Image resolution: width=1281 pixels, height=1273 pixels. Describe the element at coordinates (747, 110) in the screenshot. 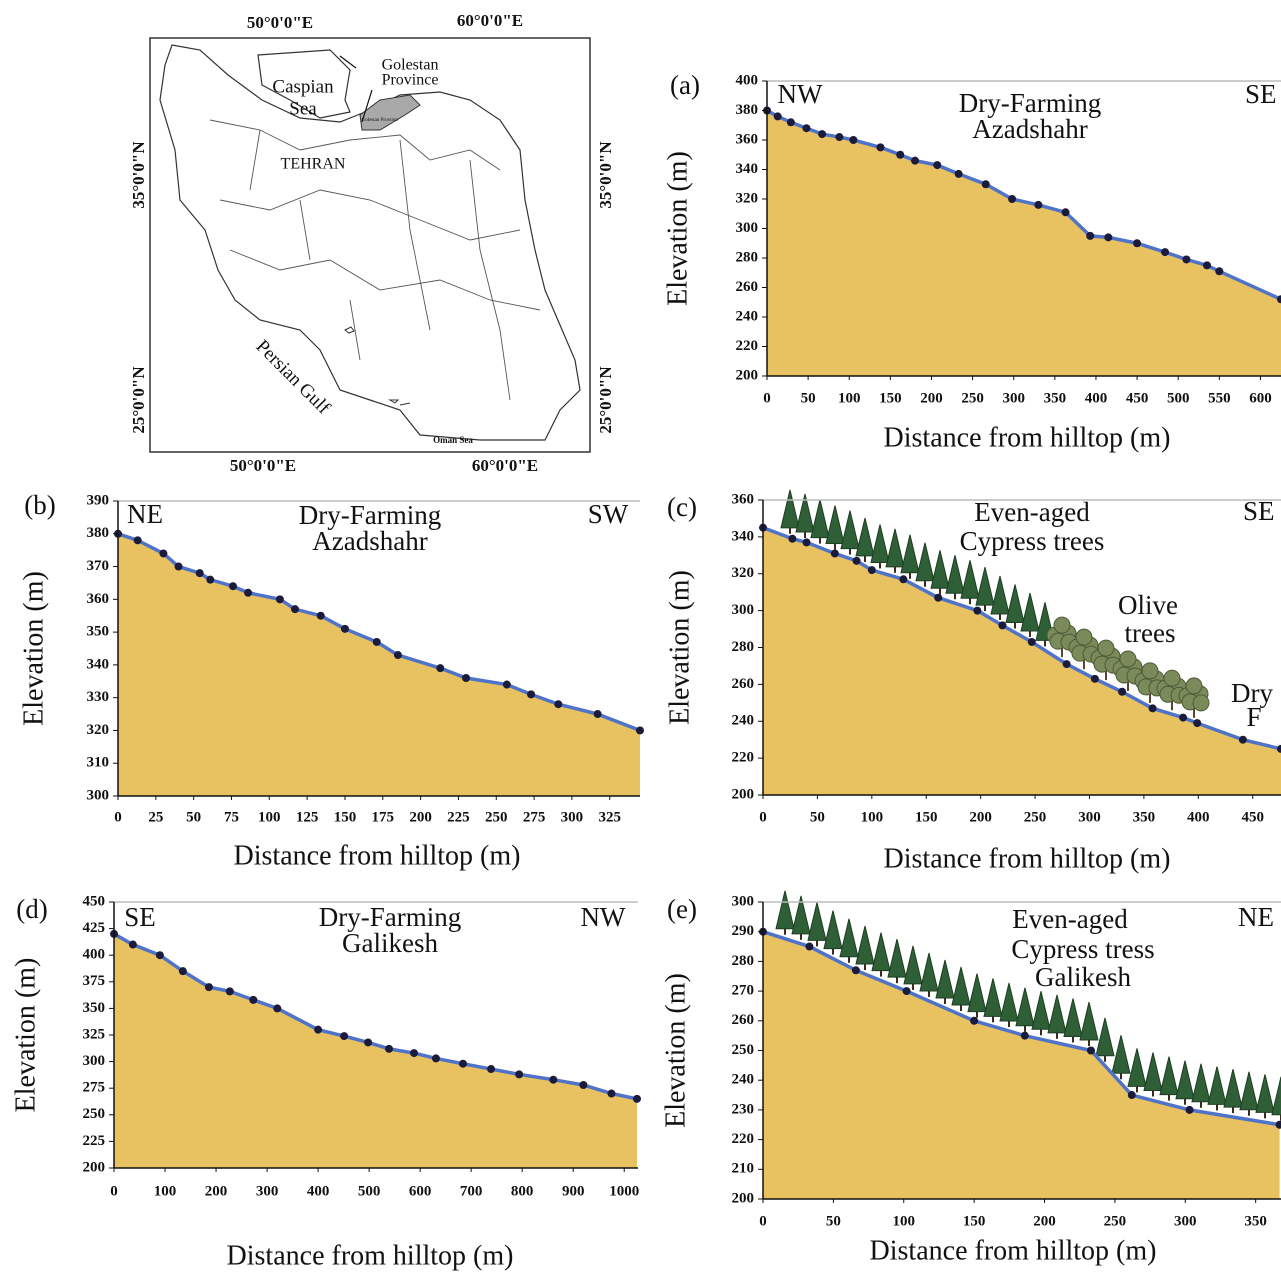

I see `y-tick-label: 380` at that location.